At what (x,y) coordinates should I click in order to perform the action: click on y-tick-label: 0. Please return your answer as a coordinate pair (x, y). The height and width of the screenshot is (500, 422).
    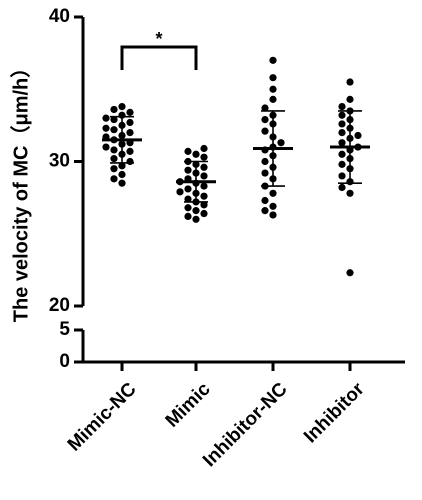
    Looking at the image, I should click on (64, 361).